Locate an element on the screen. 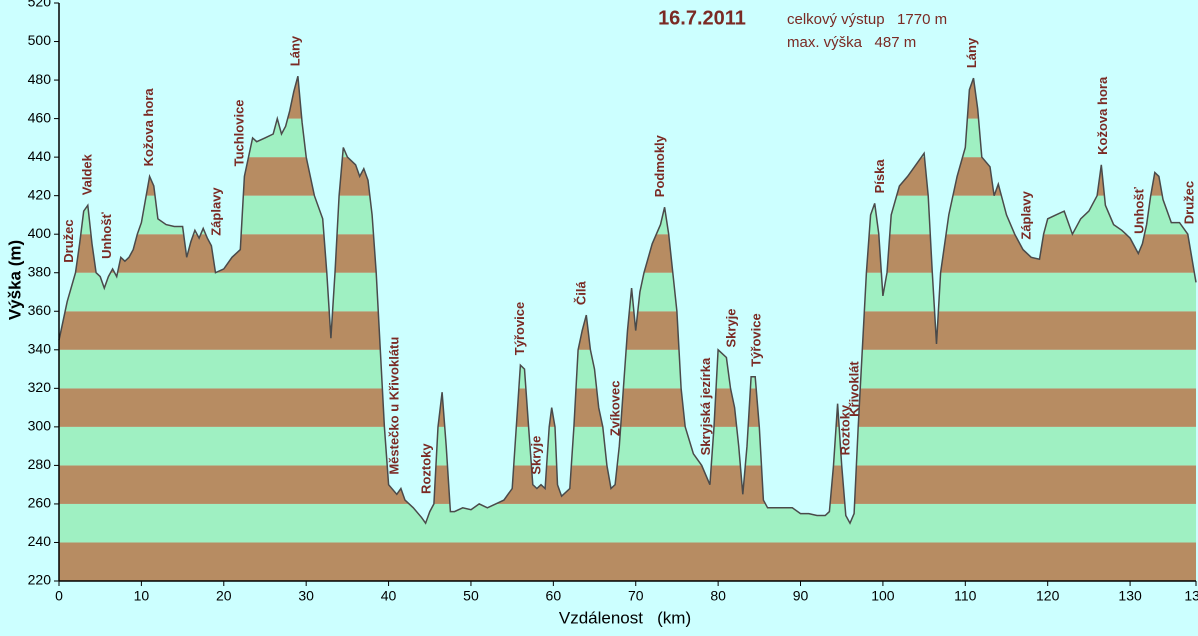  x-tick-label: 138 is located at coordinates (1191, 596).